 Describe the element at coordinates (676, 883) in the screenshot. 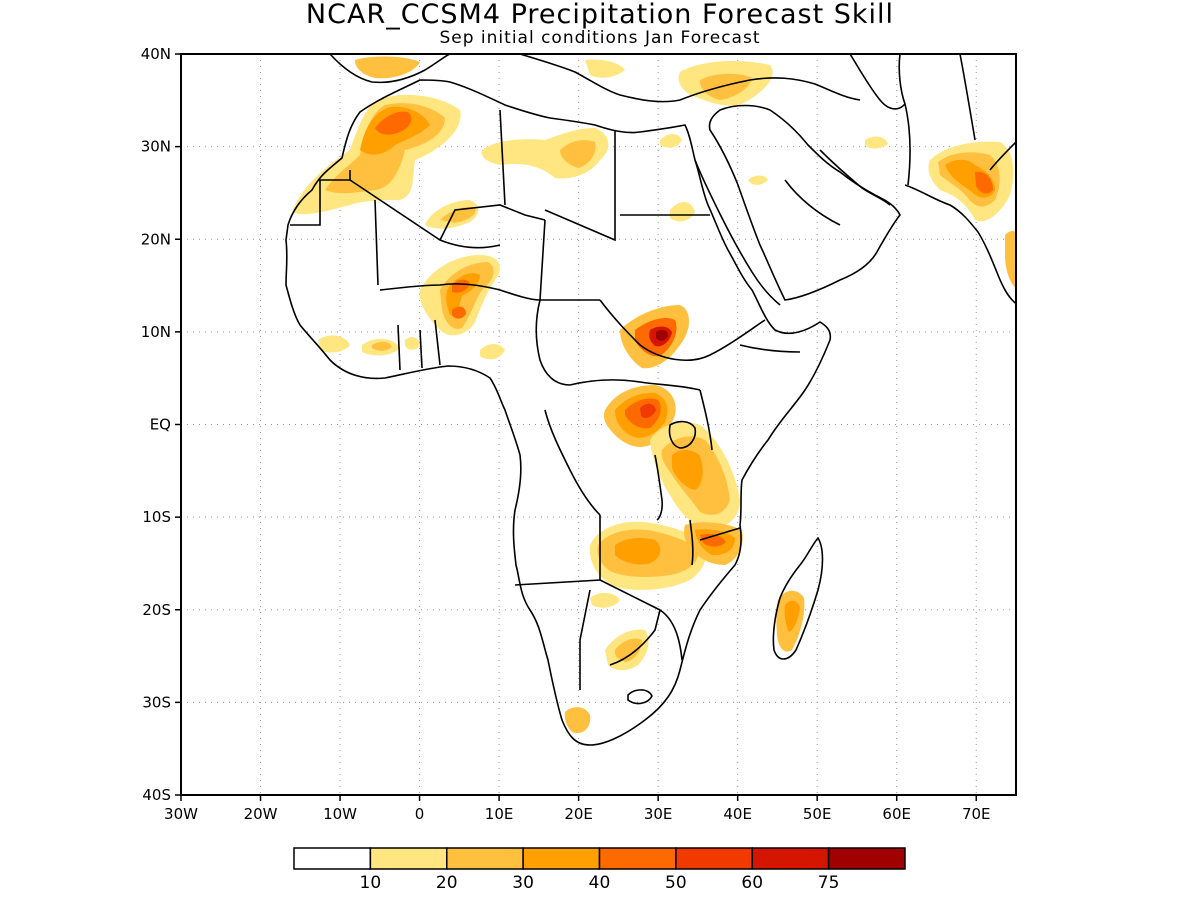

I see `colorbar-label: 50` at that location.